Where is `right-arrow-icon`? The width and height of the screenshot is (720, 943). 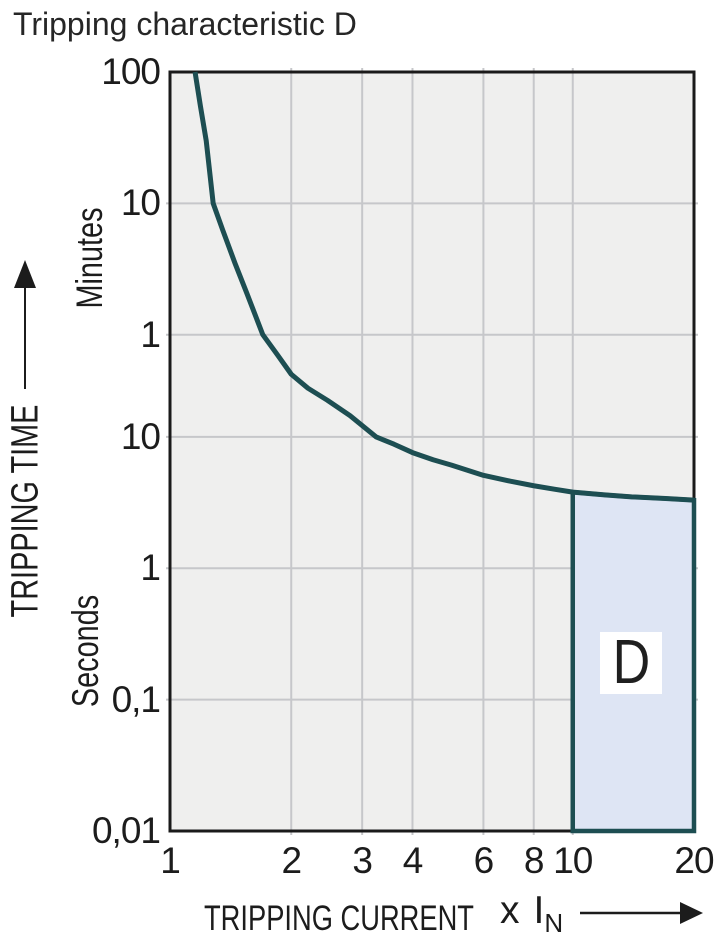 right-arrow-icon is located at coordinates (641, 913).